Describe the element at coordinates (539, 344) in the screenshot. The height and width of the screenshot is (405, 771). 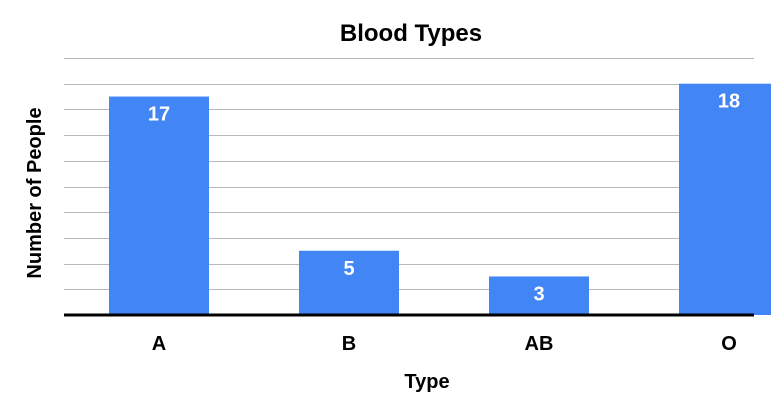
I see `x-tick-label-ab: AB` at that location.